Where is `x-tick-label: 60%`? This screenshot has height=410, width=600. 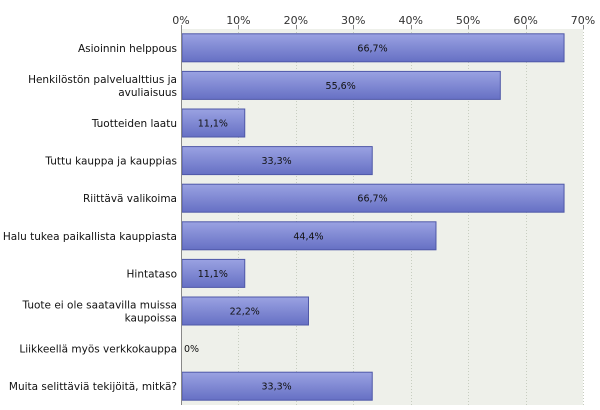 x-tick-label: 60% is located at coordinates (525, 20).